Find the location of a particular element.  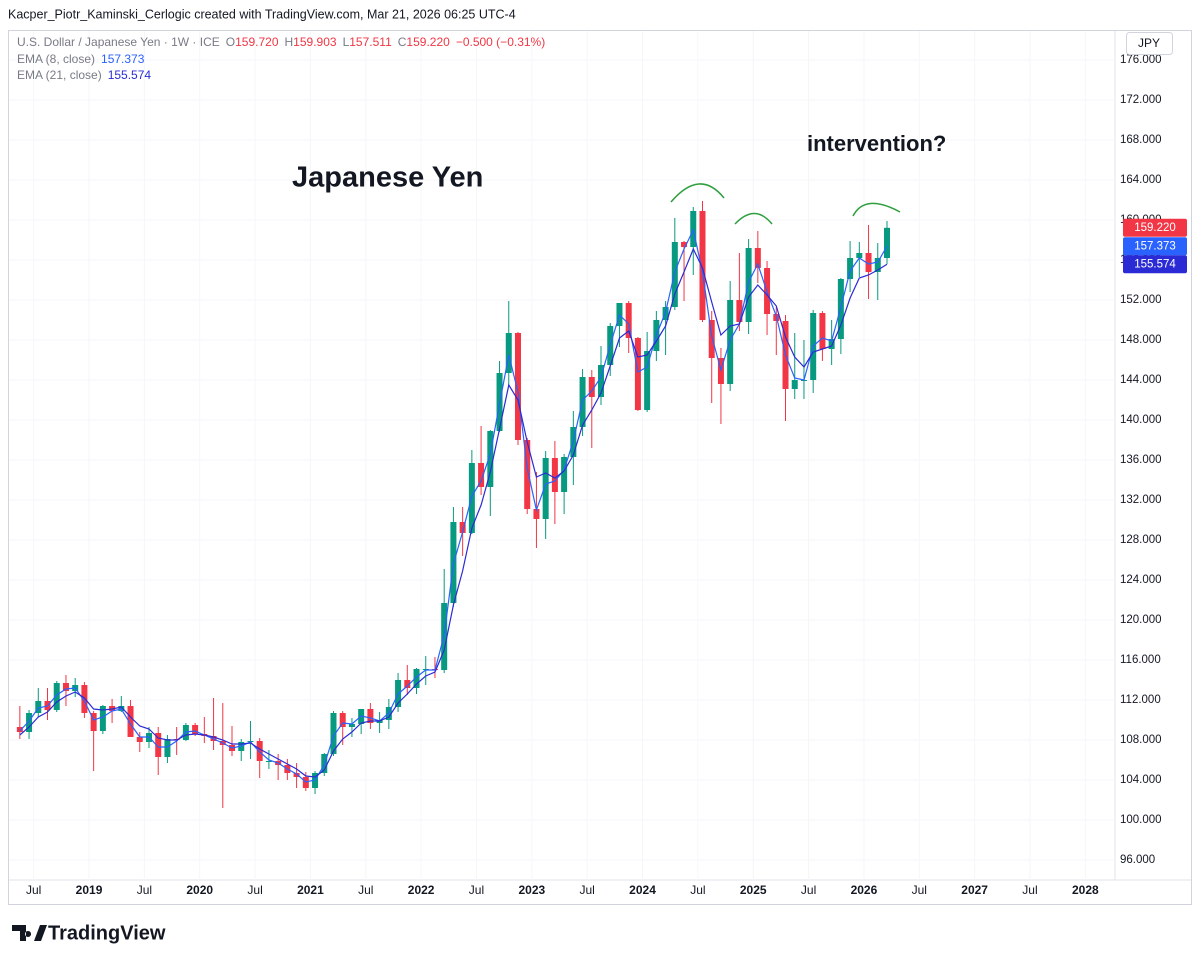

y-tick-label: 108.000 is located at coordinates (1141, 740).